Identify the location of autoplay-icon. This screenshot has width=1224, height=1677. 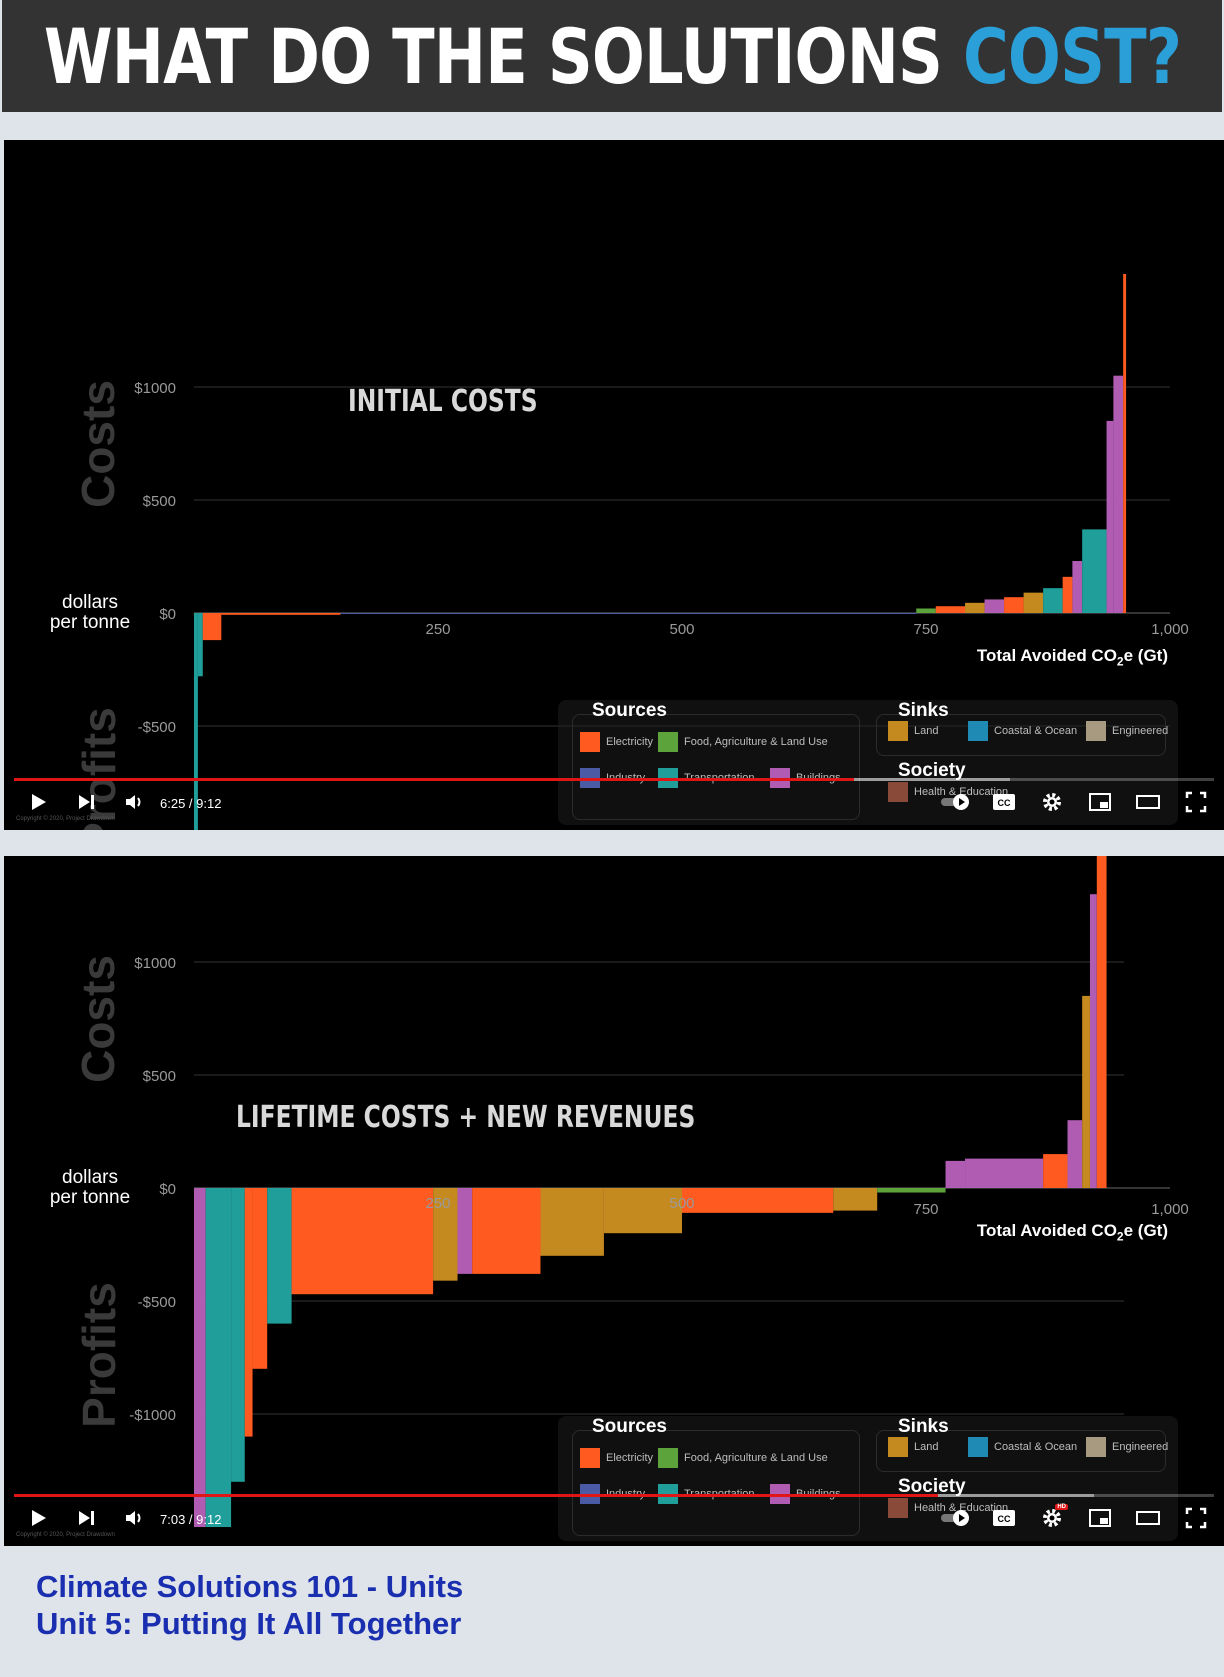
(956, 1520).